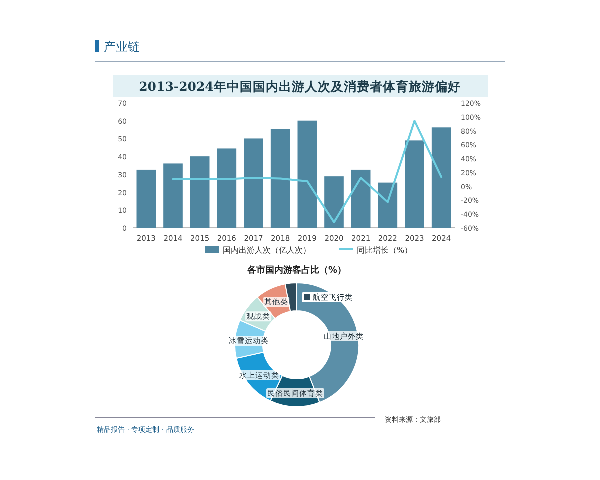 This screenshot has width=600, height=480. I want to click on chart-title: 各市国内游客占比（%）, so click(296, 270).